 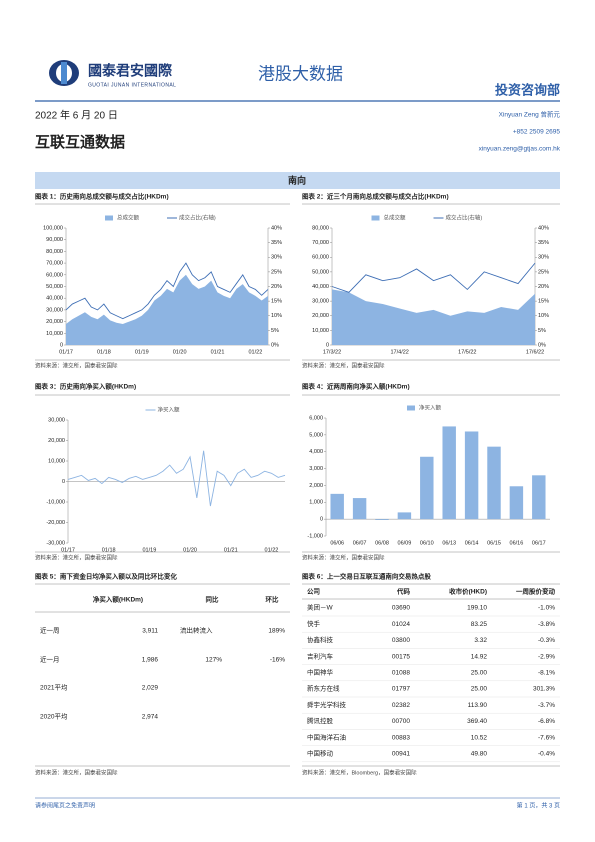 I want to click on analyst-phone: +852 2509 2695, so click(x=537, y=132).